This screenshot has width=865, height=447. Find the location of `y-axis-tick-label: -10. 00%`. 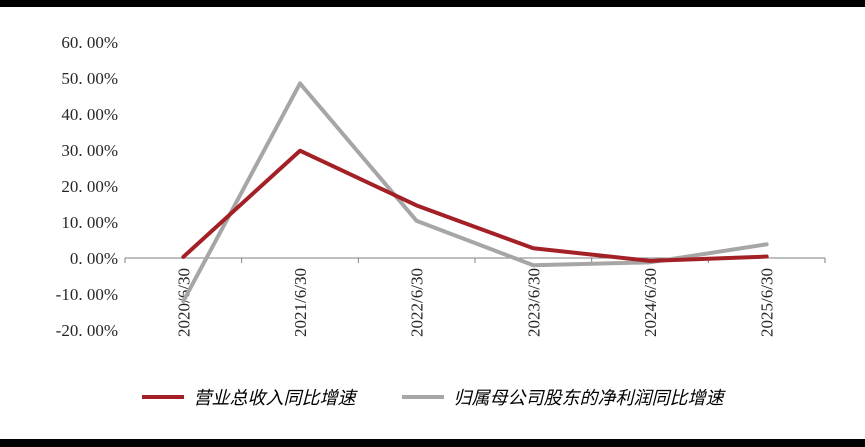

y-axis-tick-label: -10. 00% is located at coordinates (87, 294).